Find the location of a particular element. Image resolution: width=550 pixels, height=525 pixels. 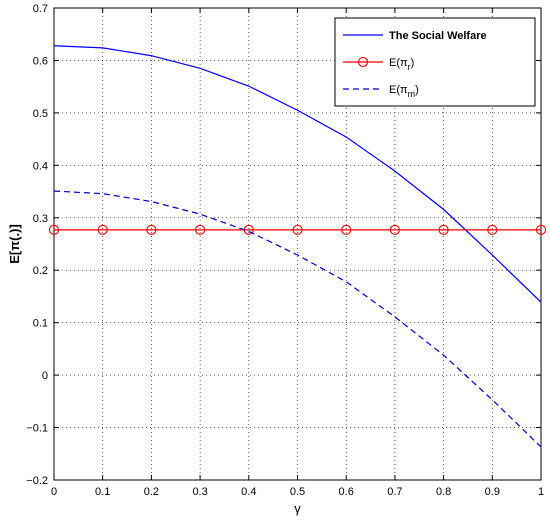

x-tick-label: 0.7 is located at coordinates (394, 492).